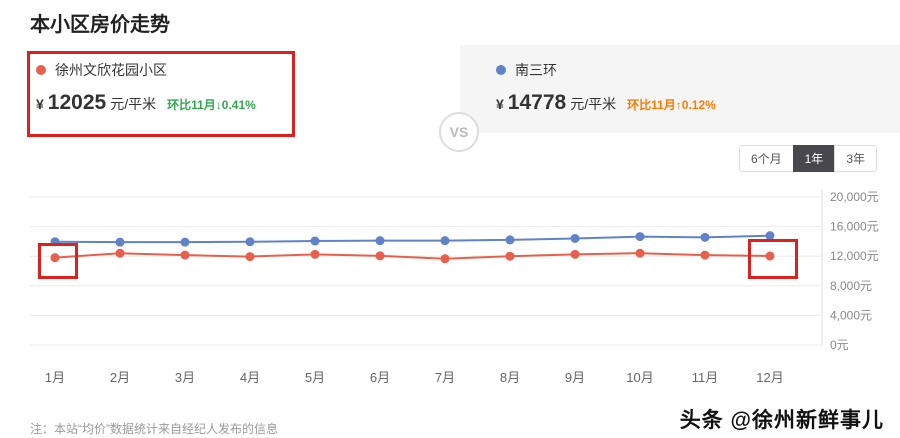 This screenshot has width=900, height=438. I want to click on community-price: 12025, so click(77, 102).